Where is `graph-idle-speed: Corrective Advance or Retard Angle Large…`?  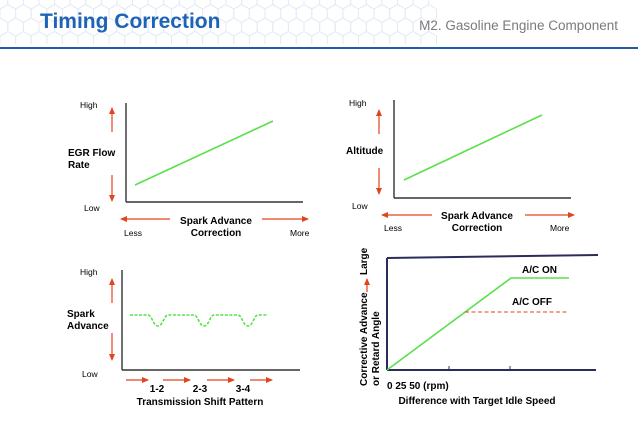
graph-idle-speed: Corrective Advance or Retard Angle Large… is located at coordinates (479, 327).